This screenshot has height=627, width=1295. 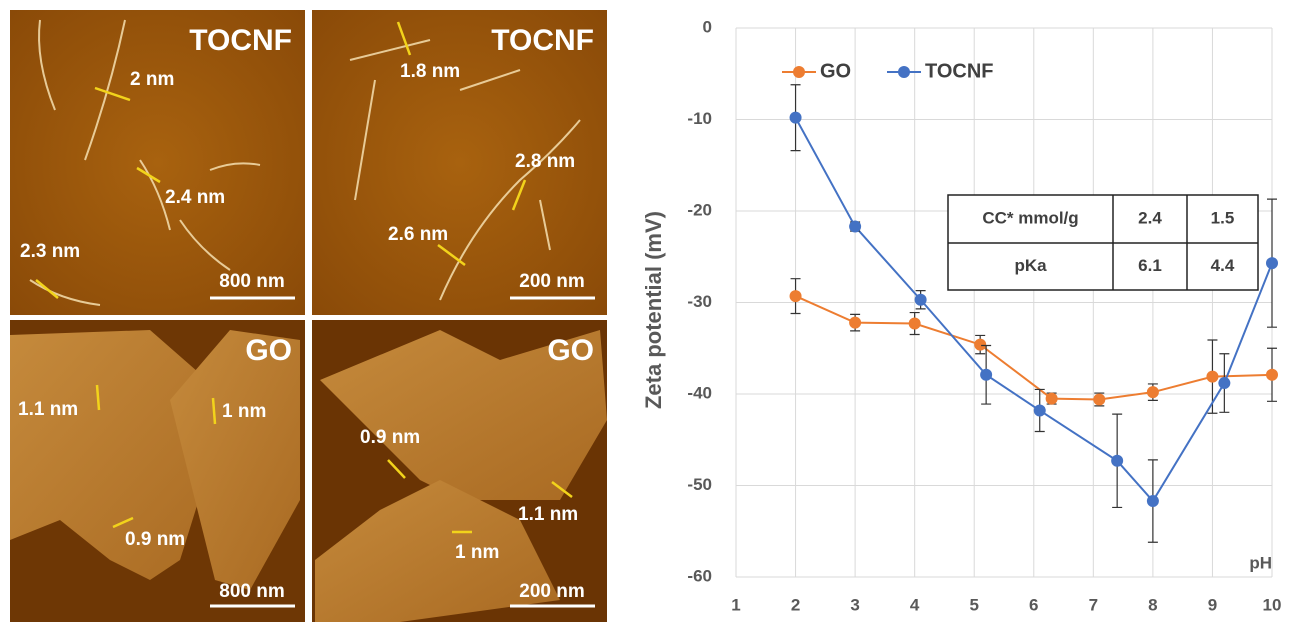 I want to click on x-tick-label: 8, so click(x=1152, y=604).